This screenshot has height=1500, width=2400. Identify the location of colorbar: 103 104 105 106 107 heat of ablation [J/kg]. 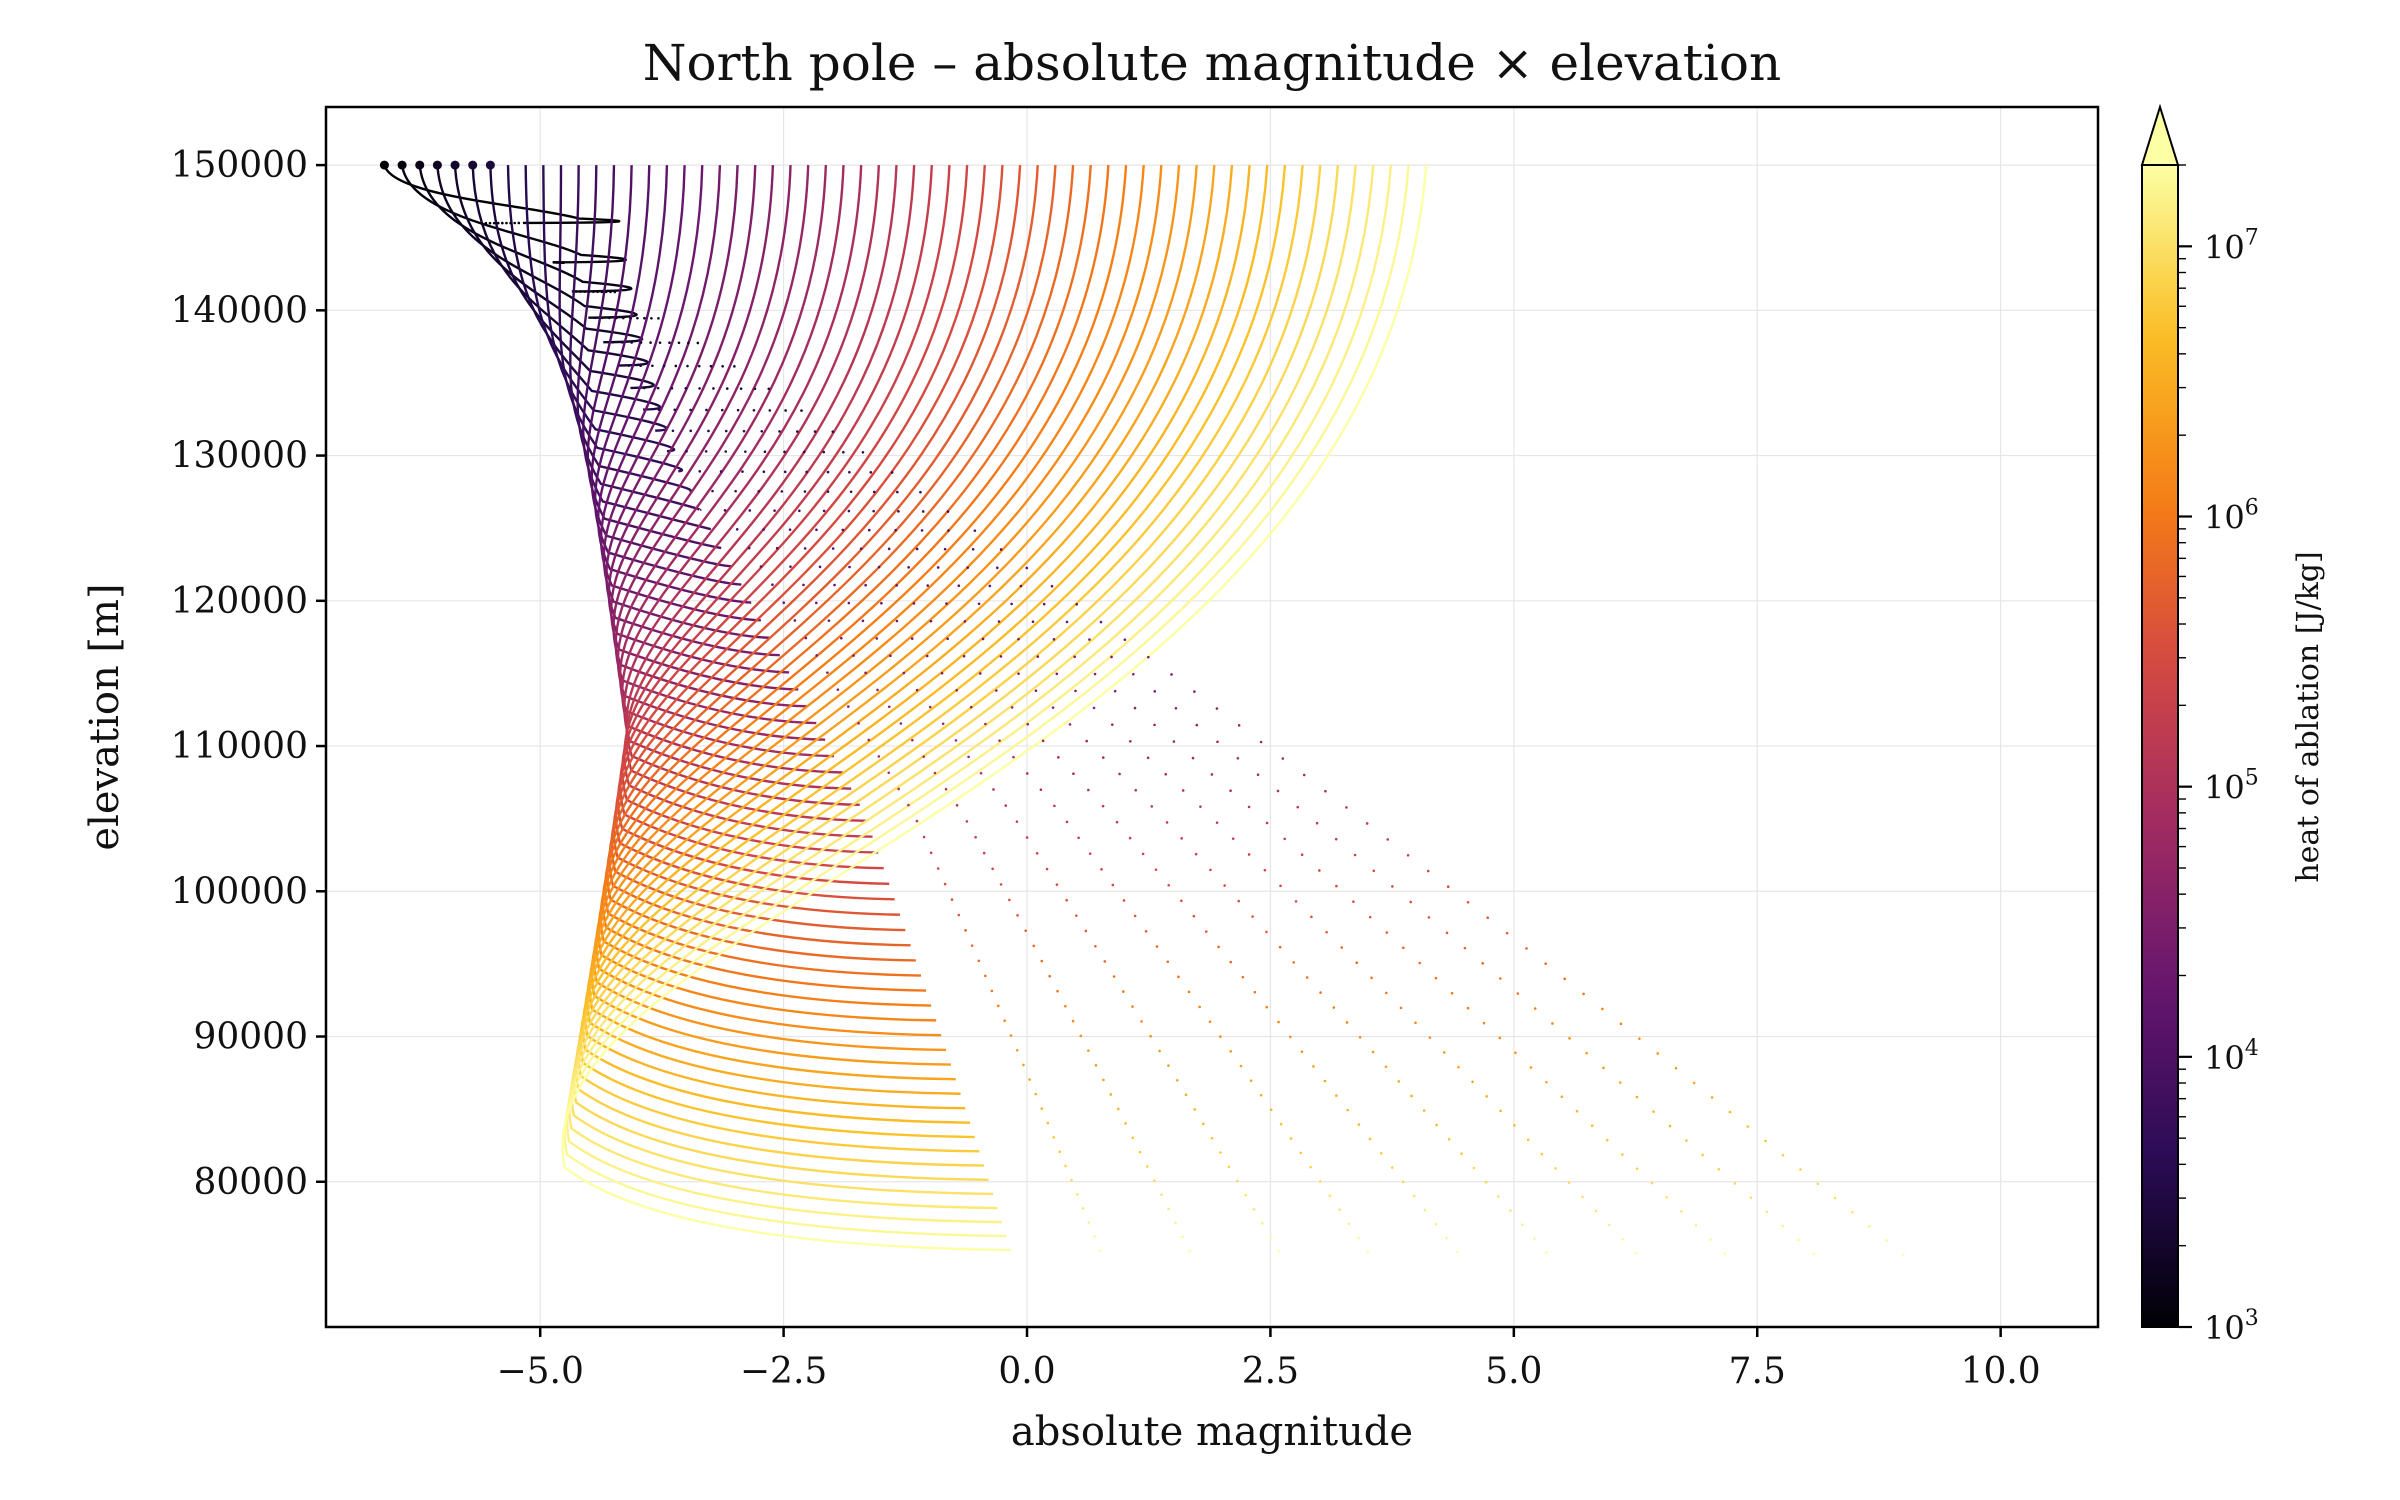
(2233, 725).